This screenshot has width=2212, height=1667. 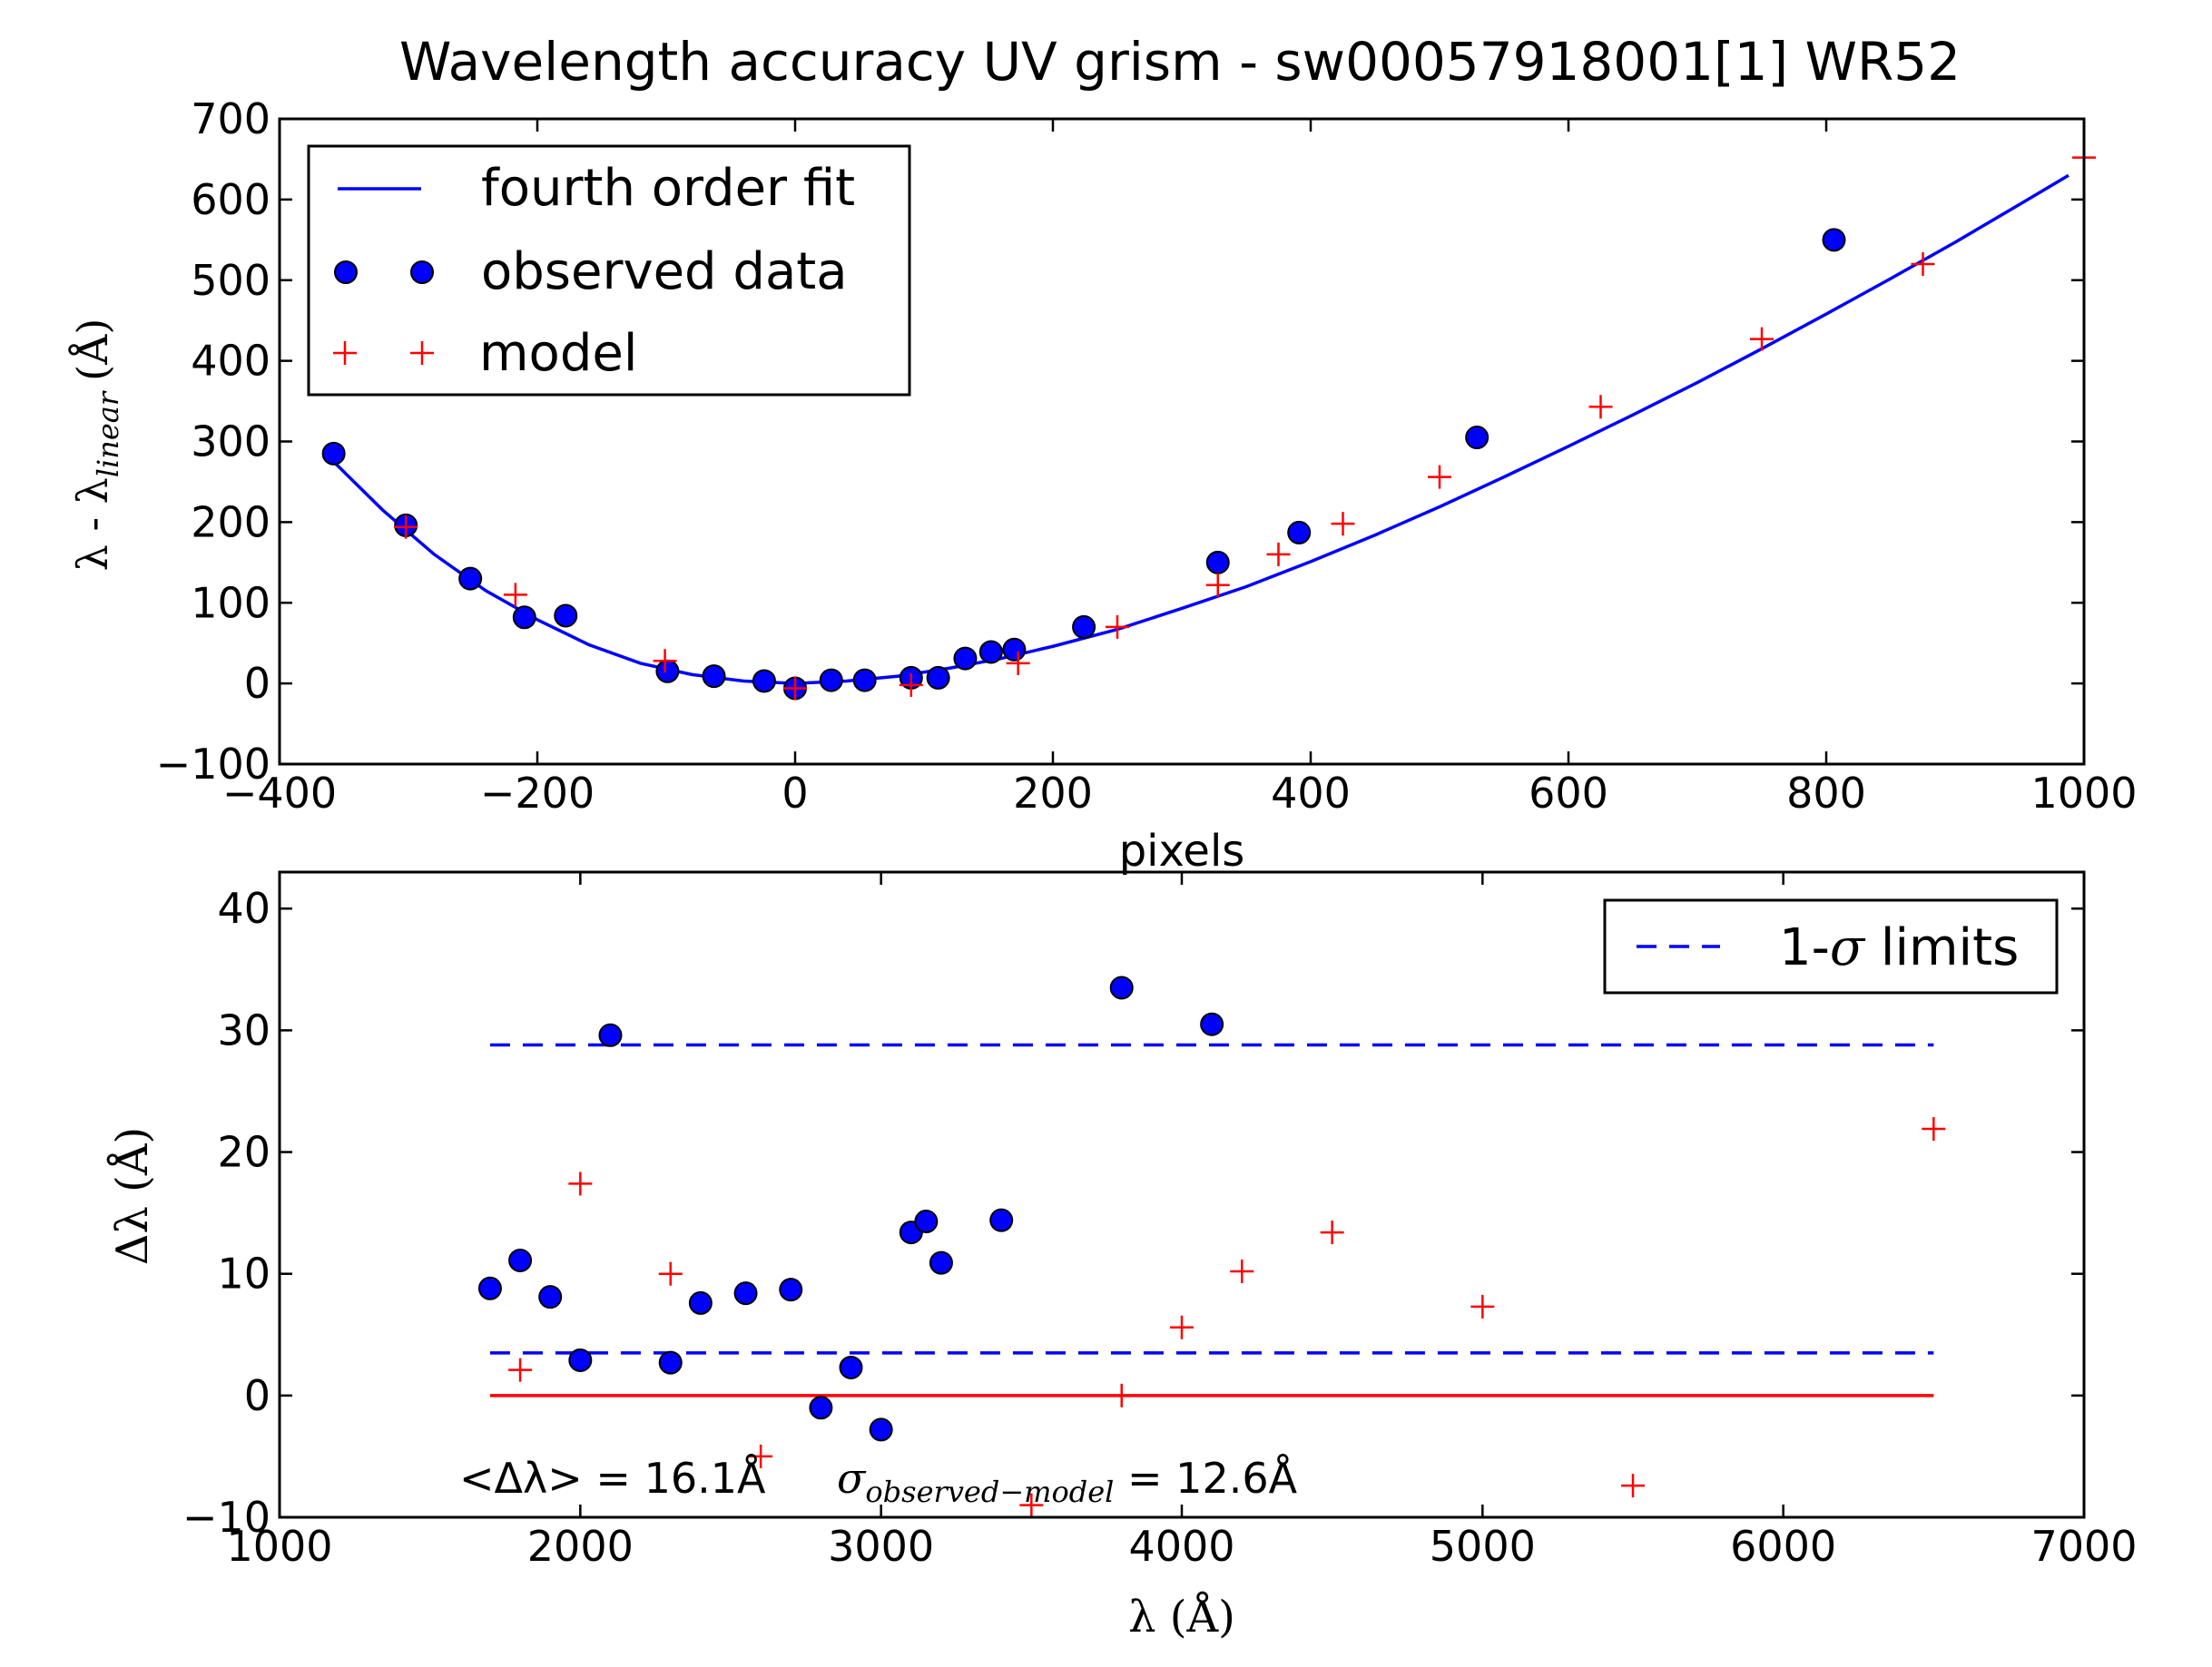 I want to click on top-xtick-label: 400, so click(x=1311, y=794).